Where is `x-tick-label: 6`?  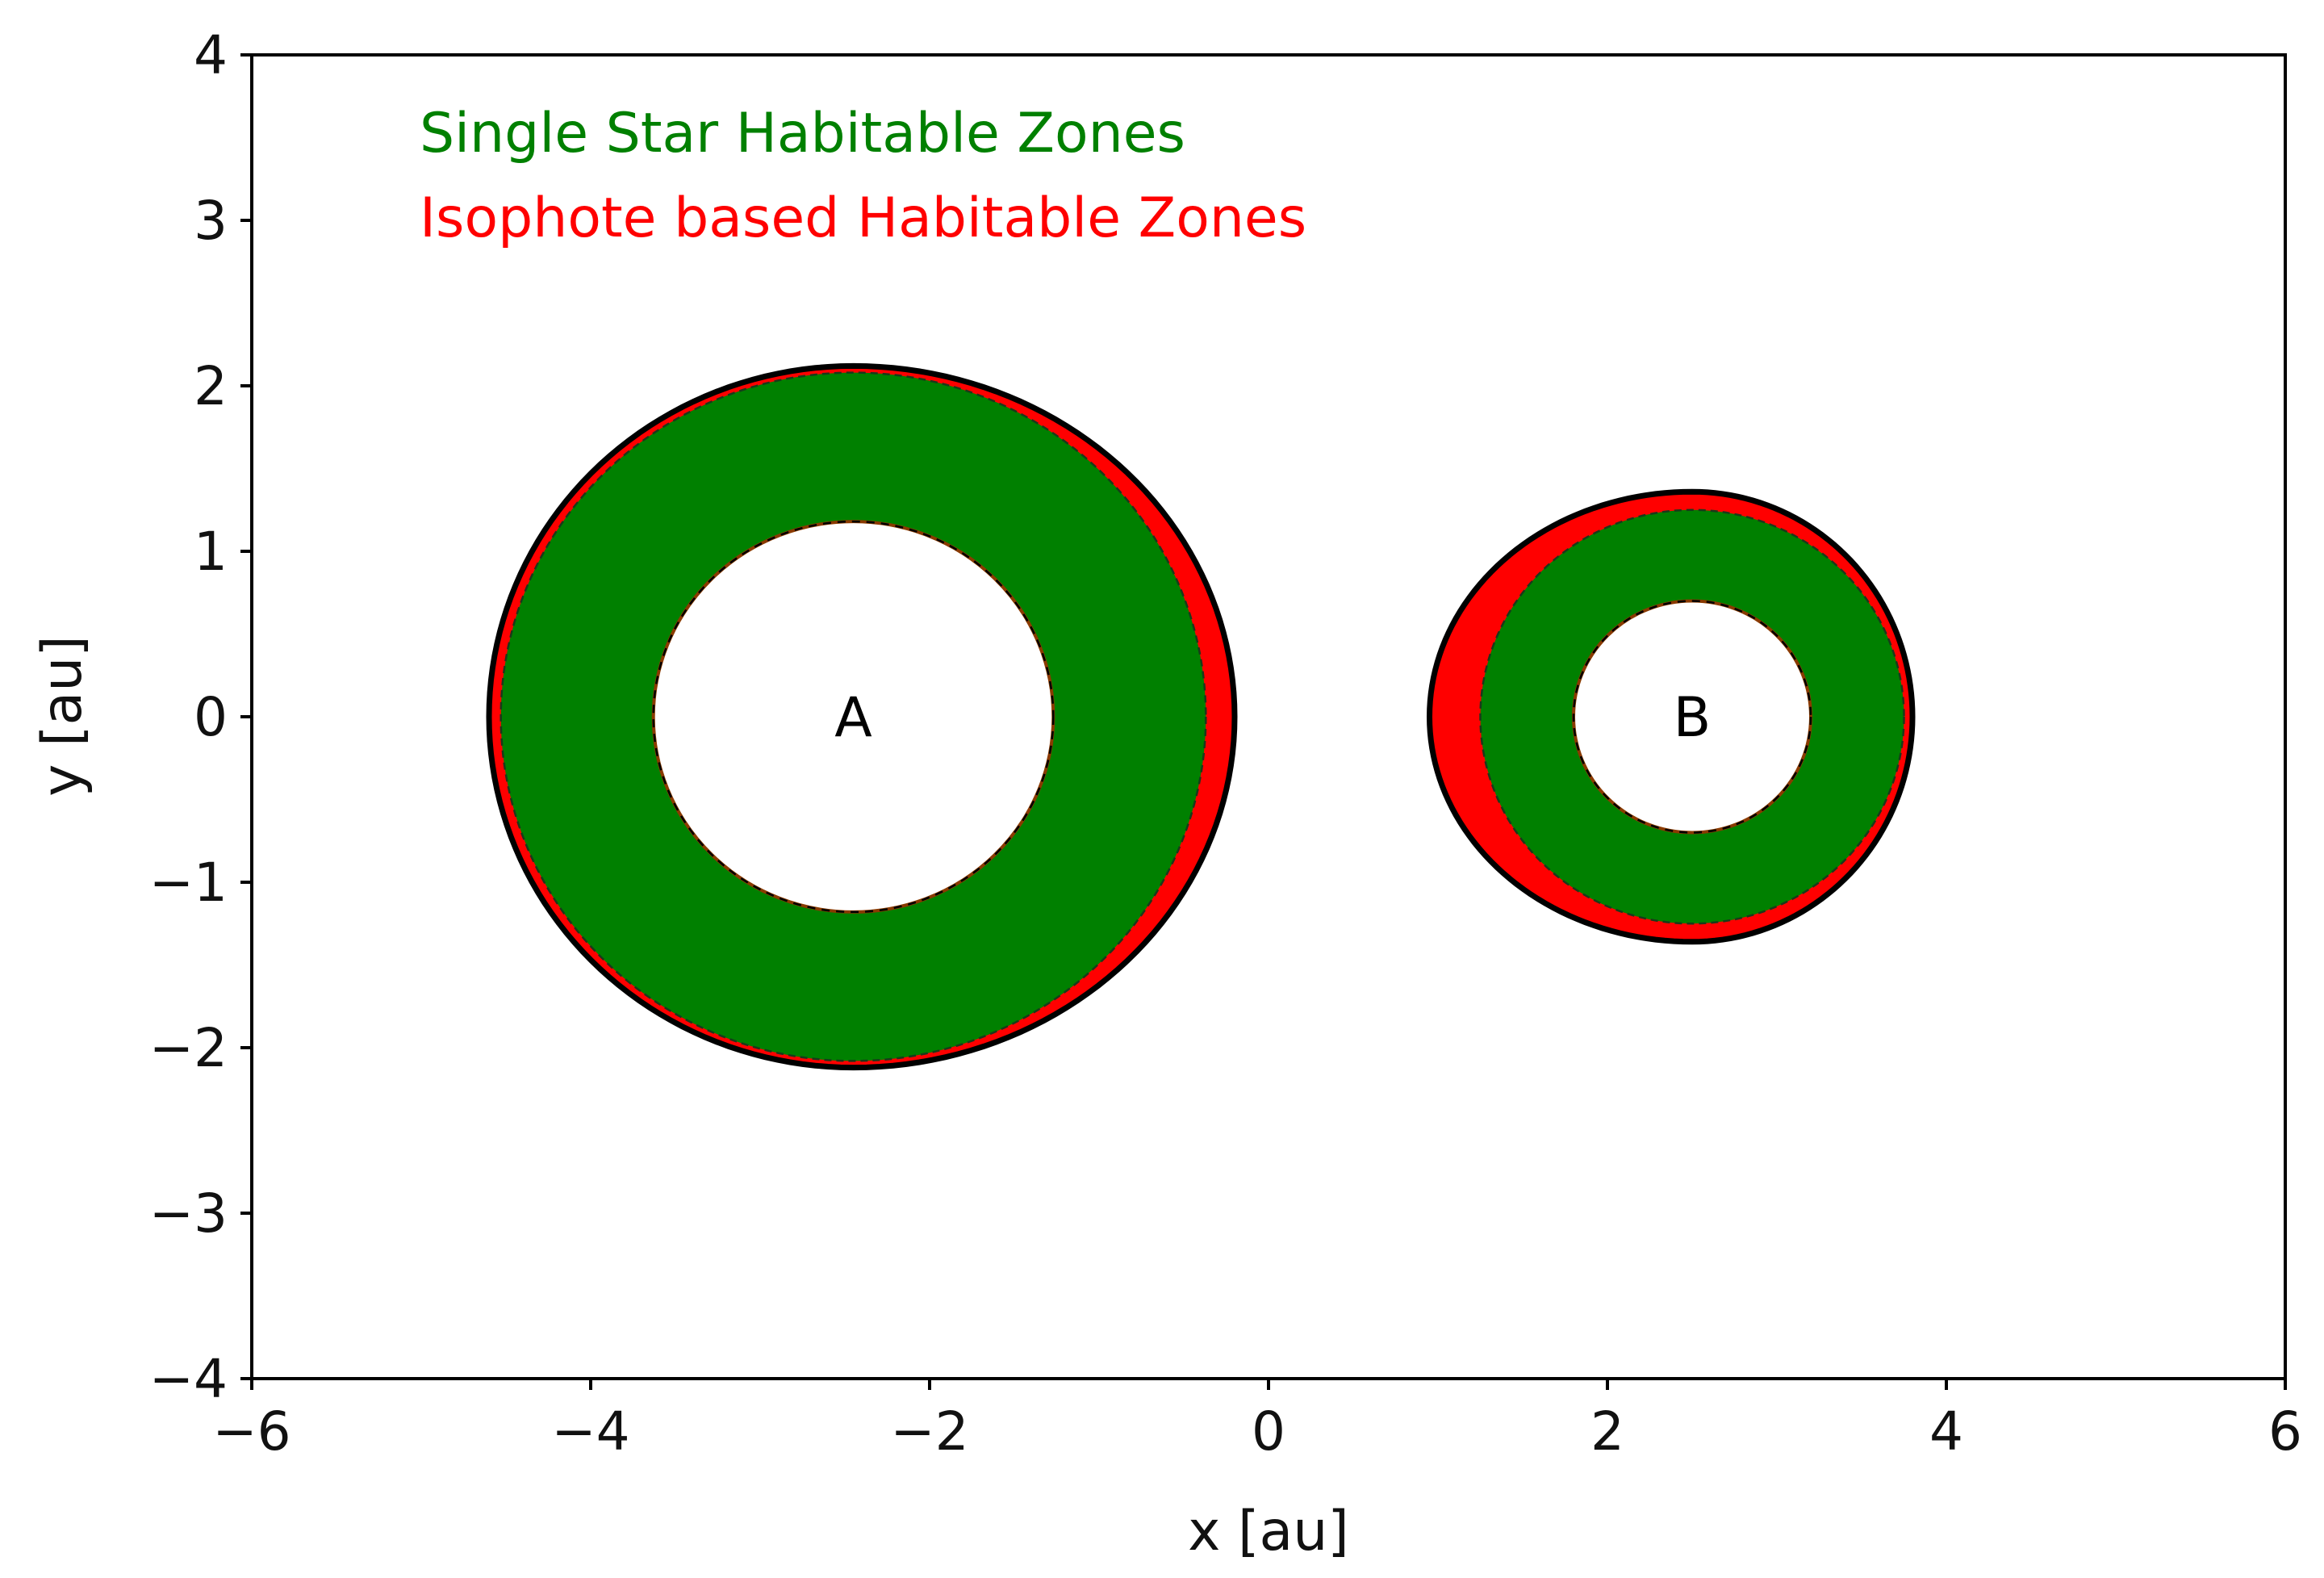 x-tick-label: 6 is located at coordinates (2285, 1431).